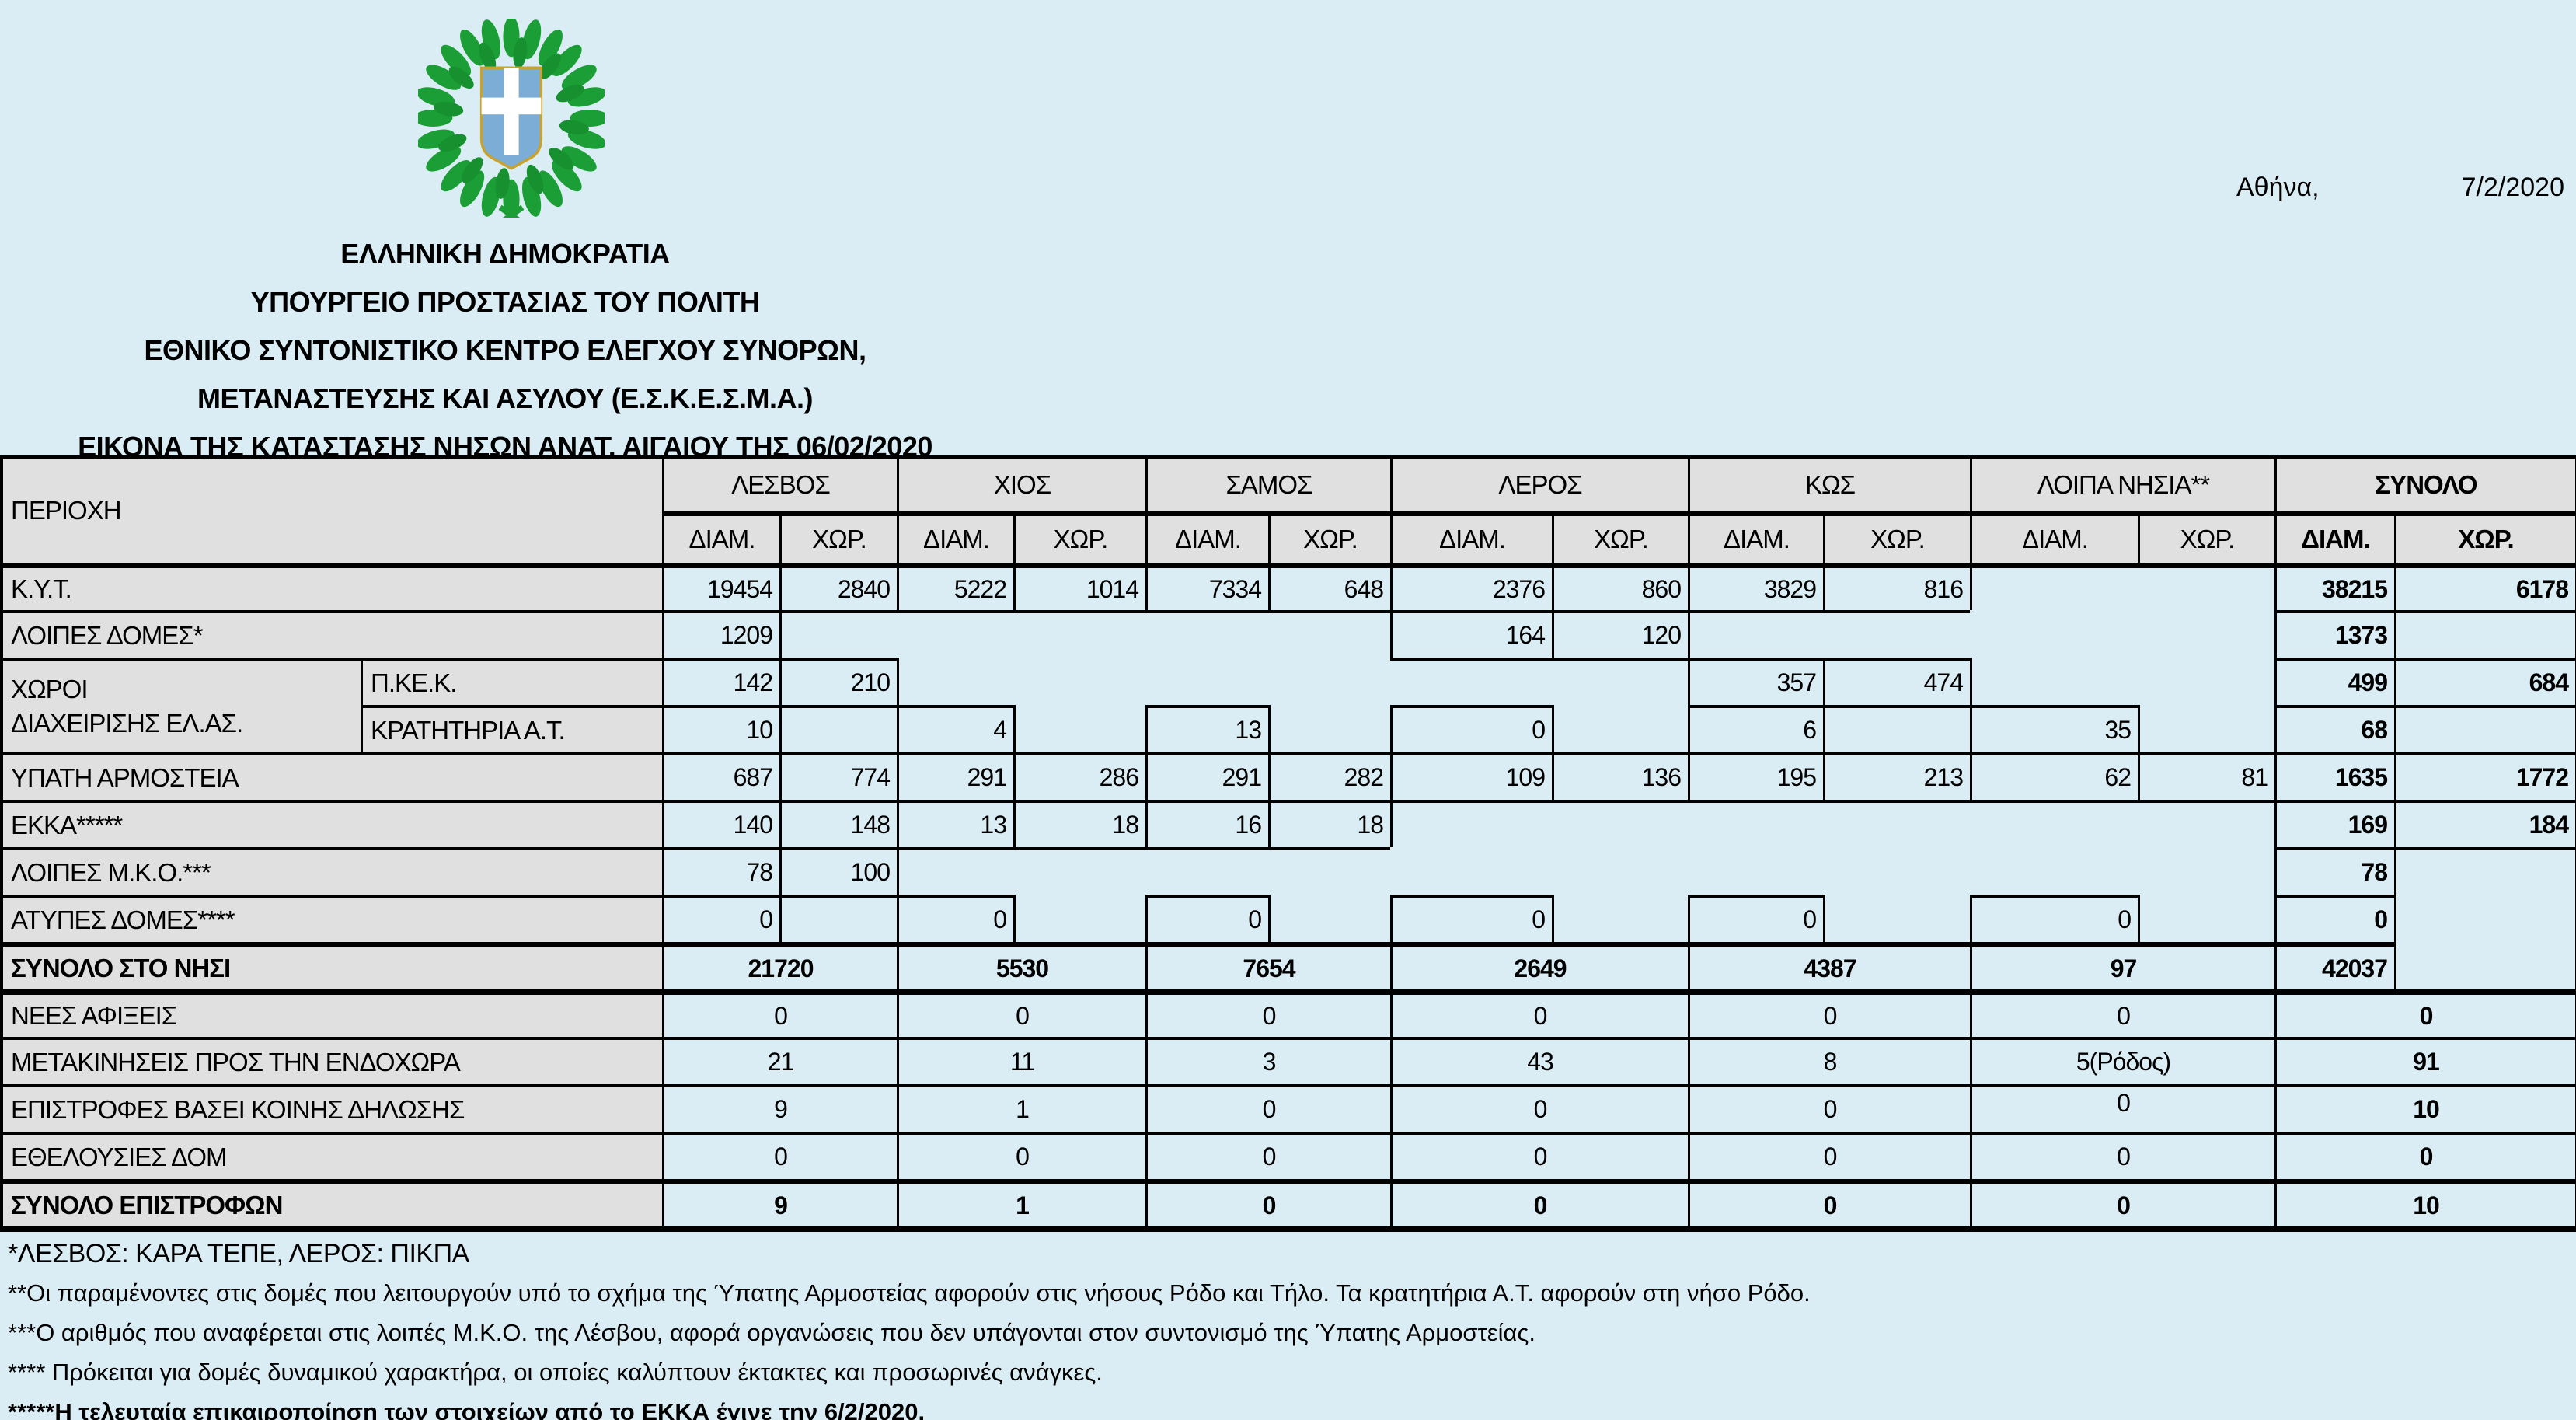 This screenshot has height=1420, width=2576. What do you see at coordinates (332, 918) in the screenshot?
I see `row-label: ΑΤΥΠΕΣ ΔΟΜΕΣ****` at bounding box center [332, 918].